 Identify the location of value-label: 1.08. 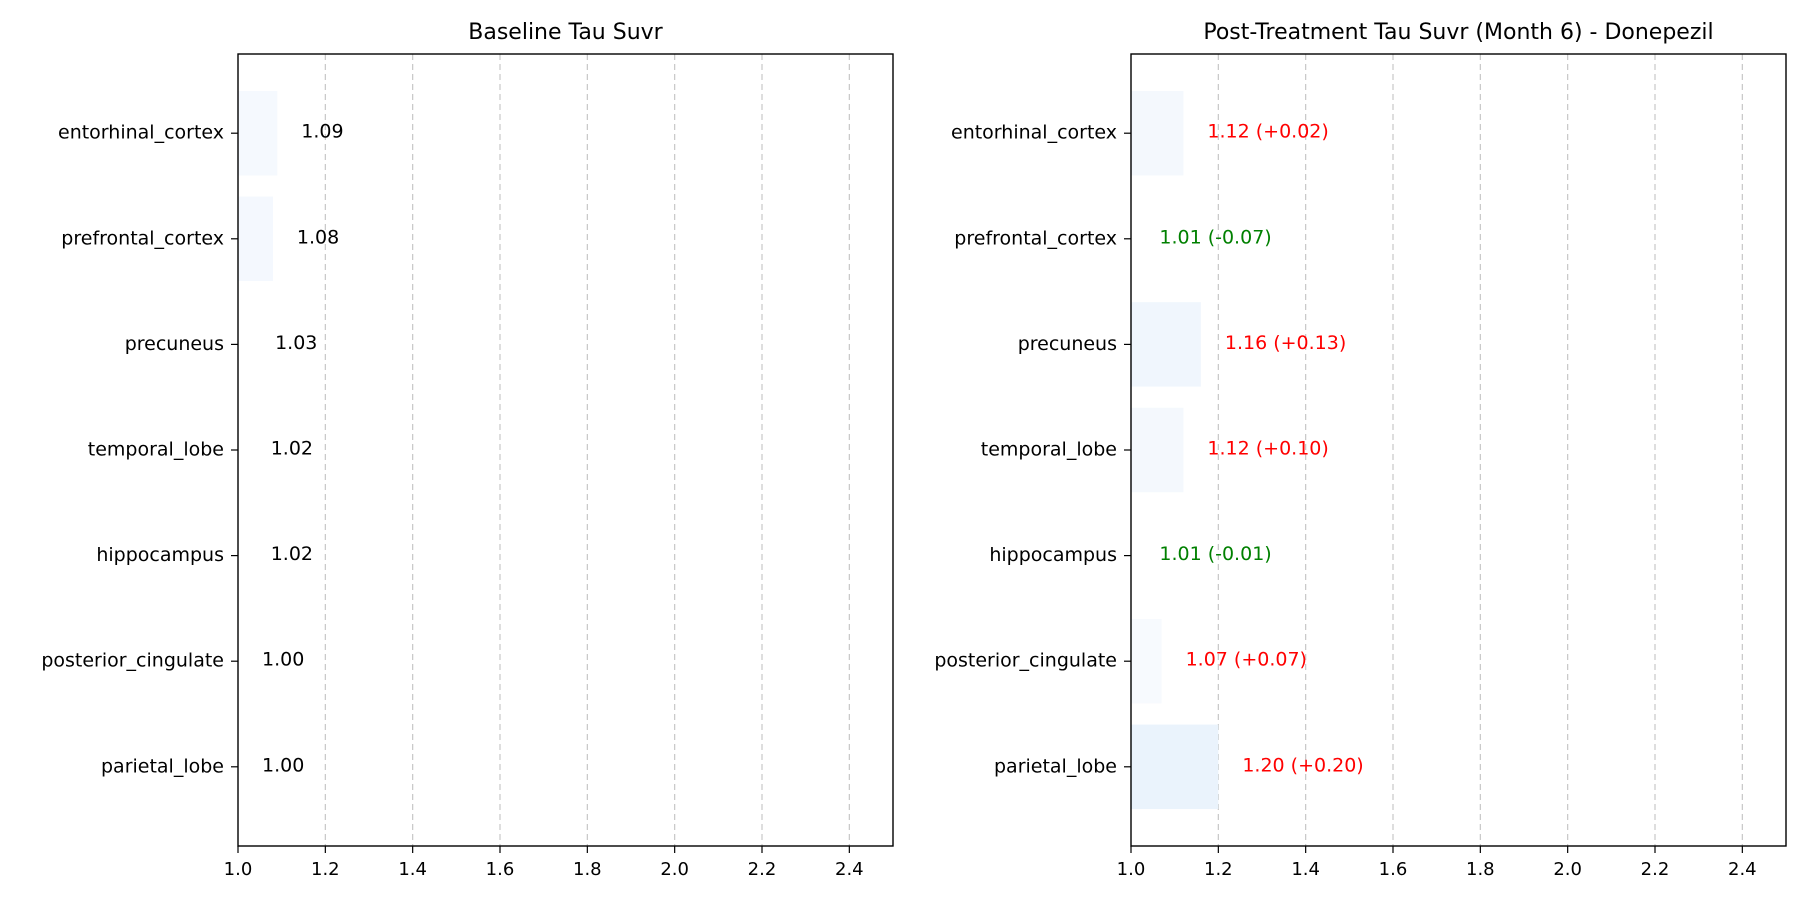
(318, 237).